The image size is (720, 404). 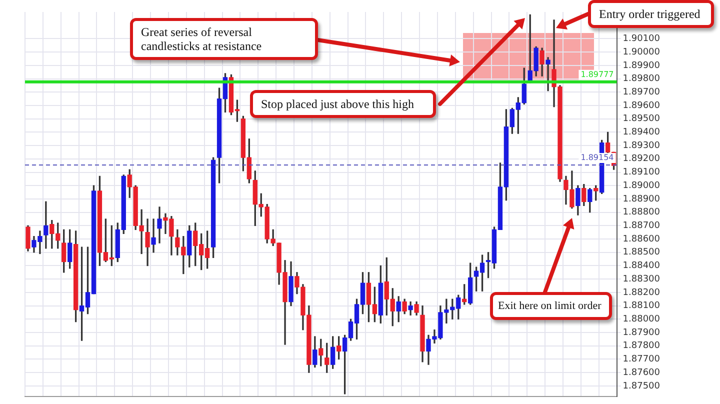 I want to click on y-tick-label: 1.87900, so click(x=641, y=333).